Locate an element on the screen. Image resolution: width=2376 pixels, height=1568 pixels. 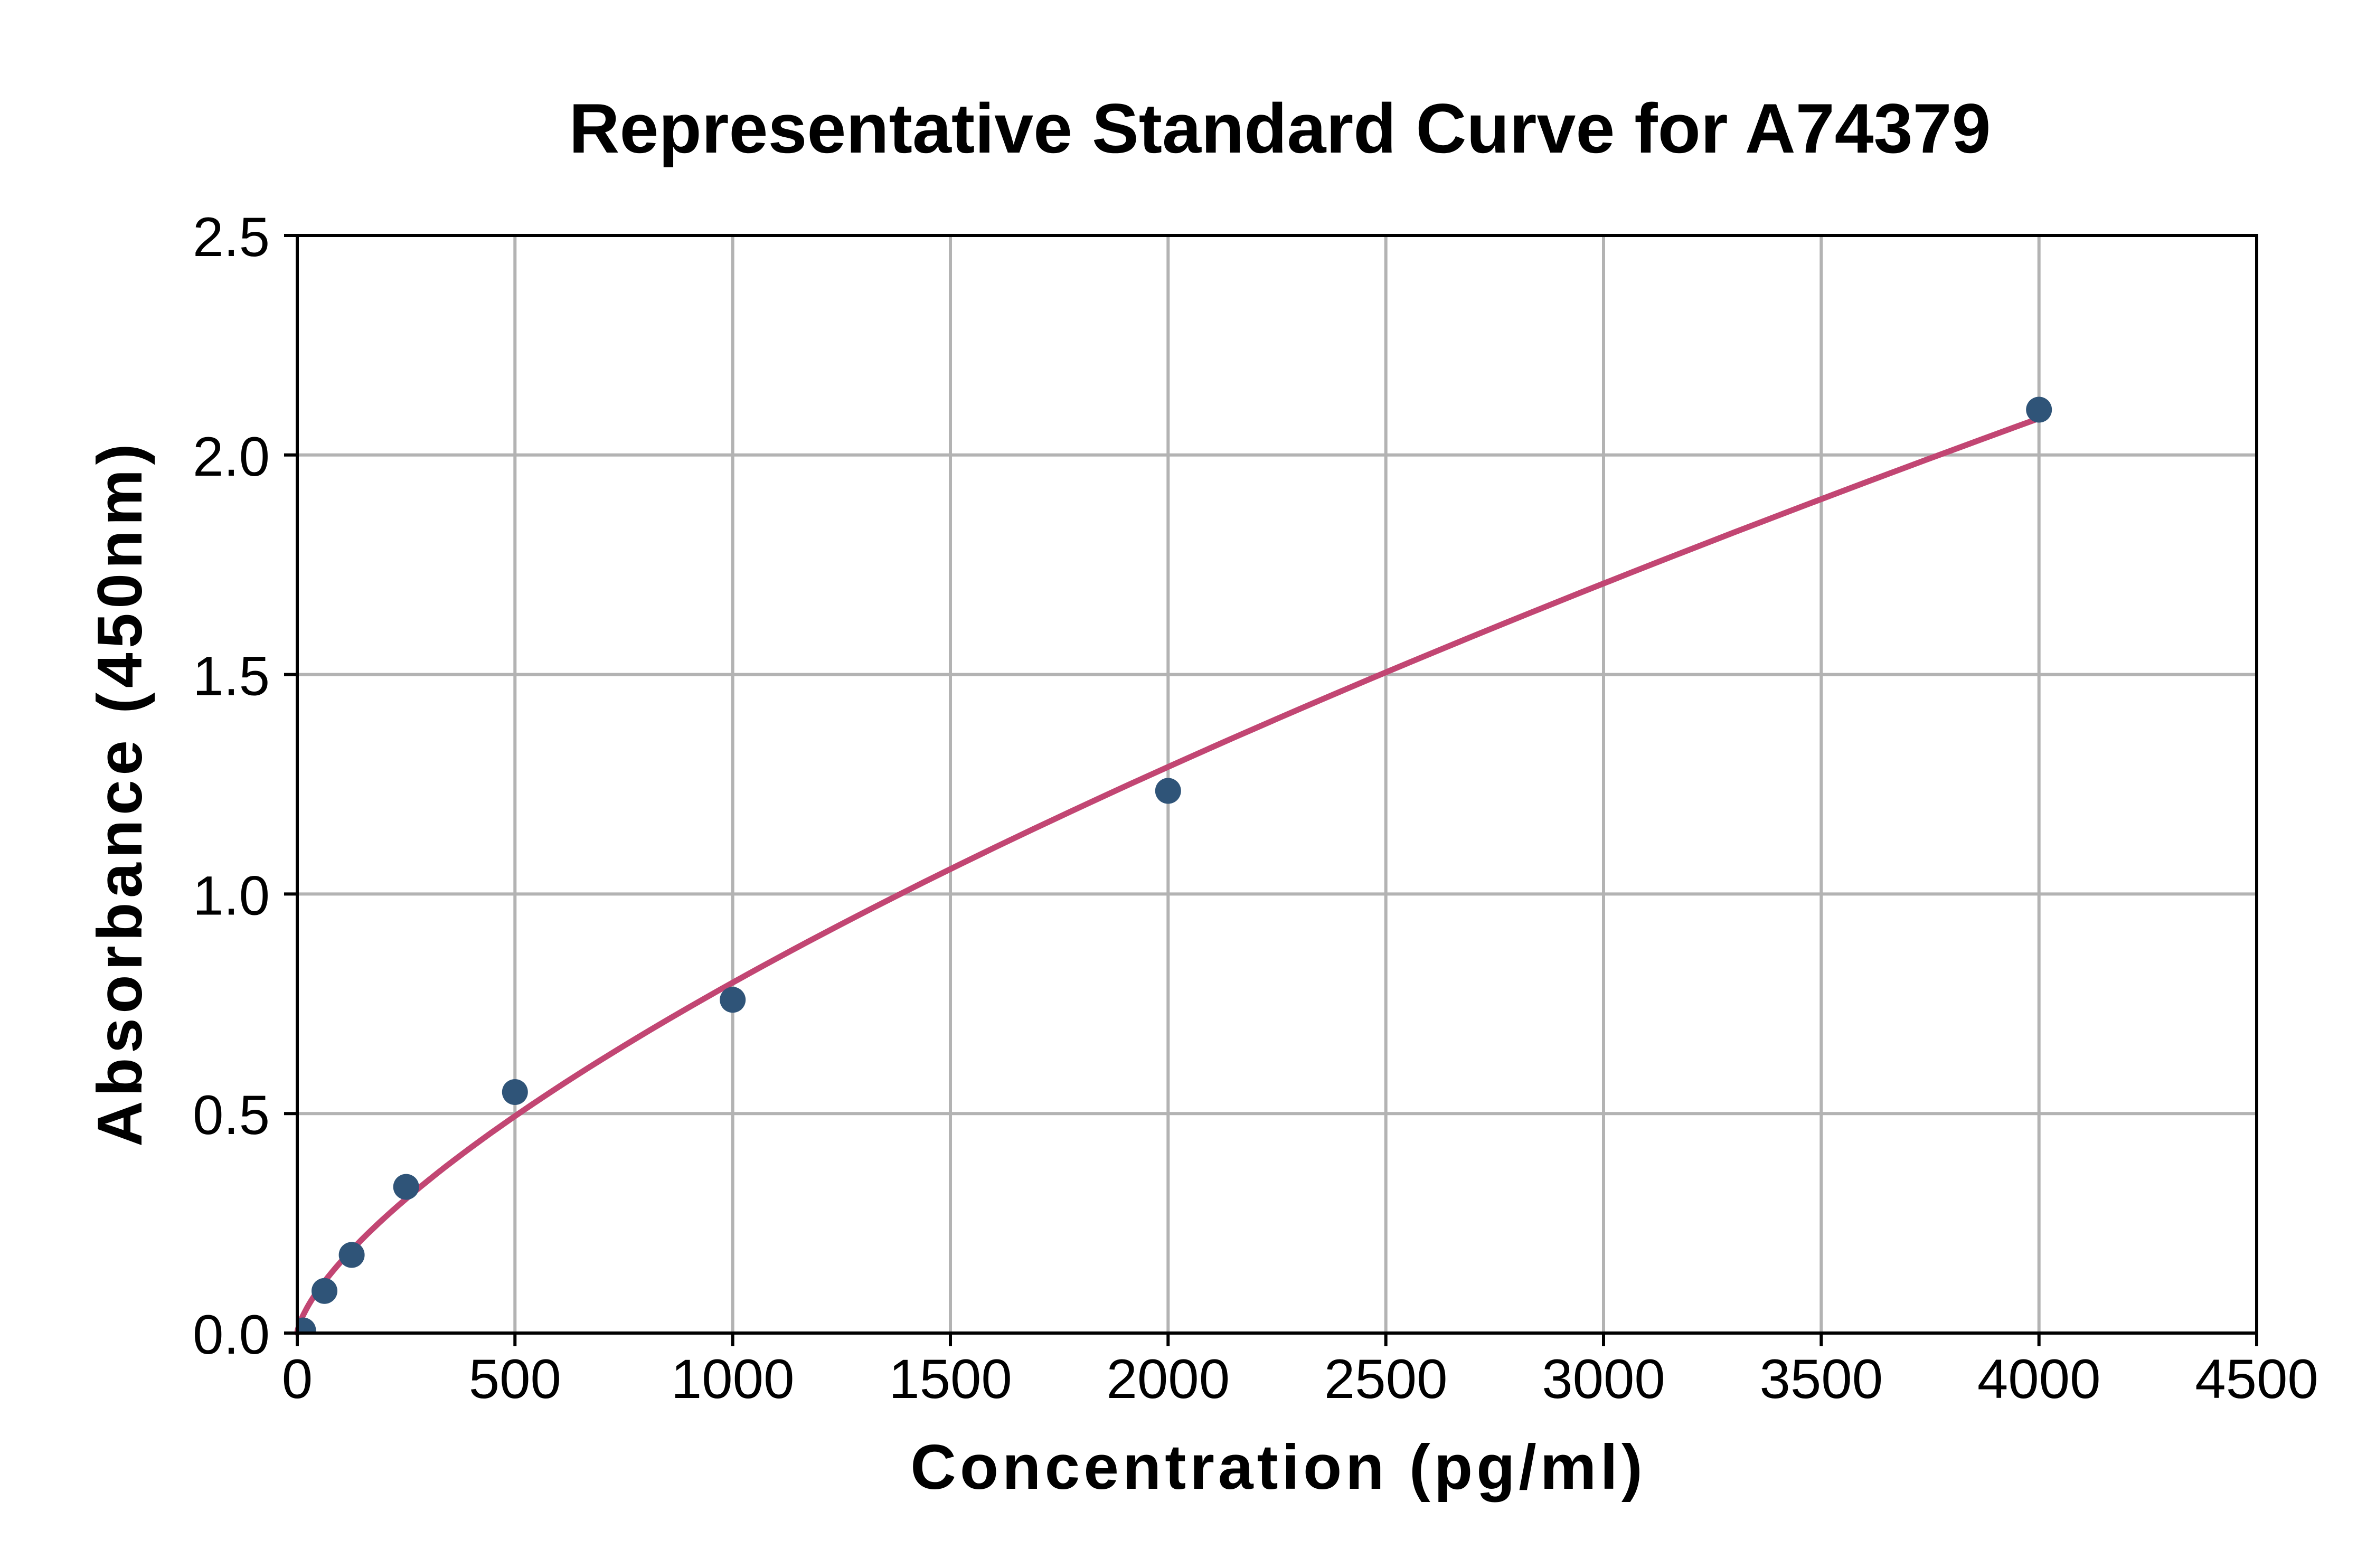
svg-text: 3000 is located at coordinates (1604, 1379).